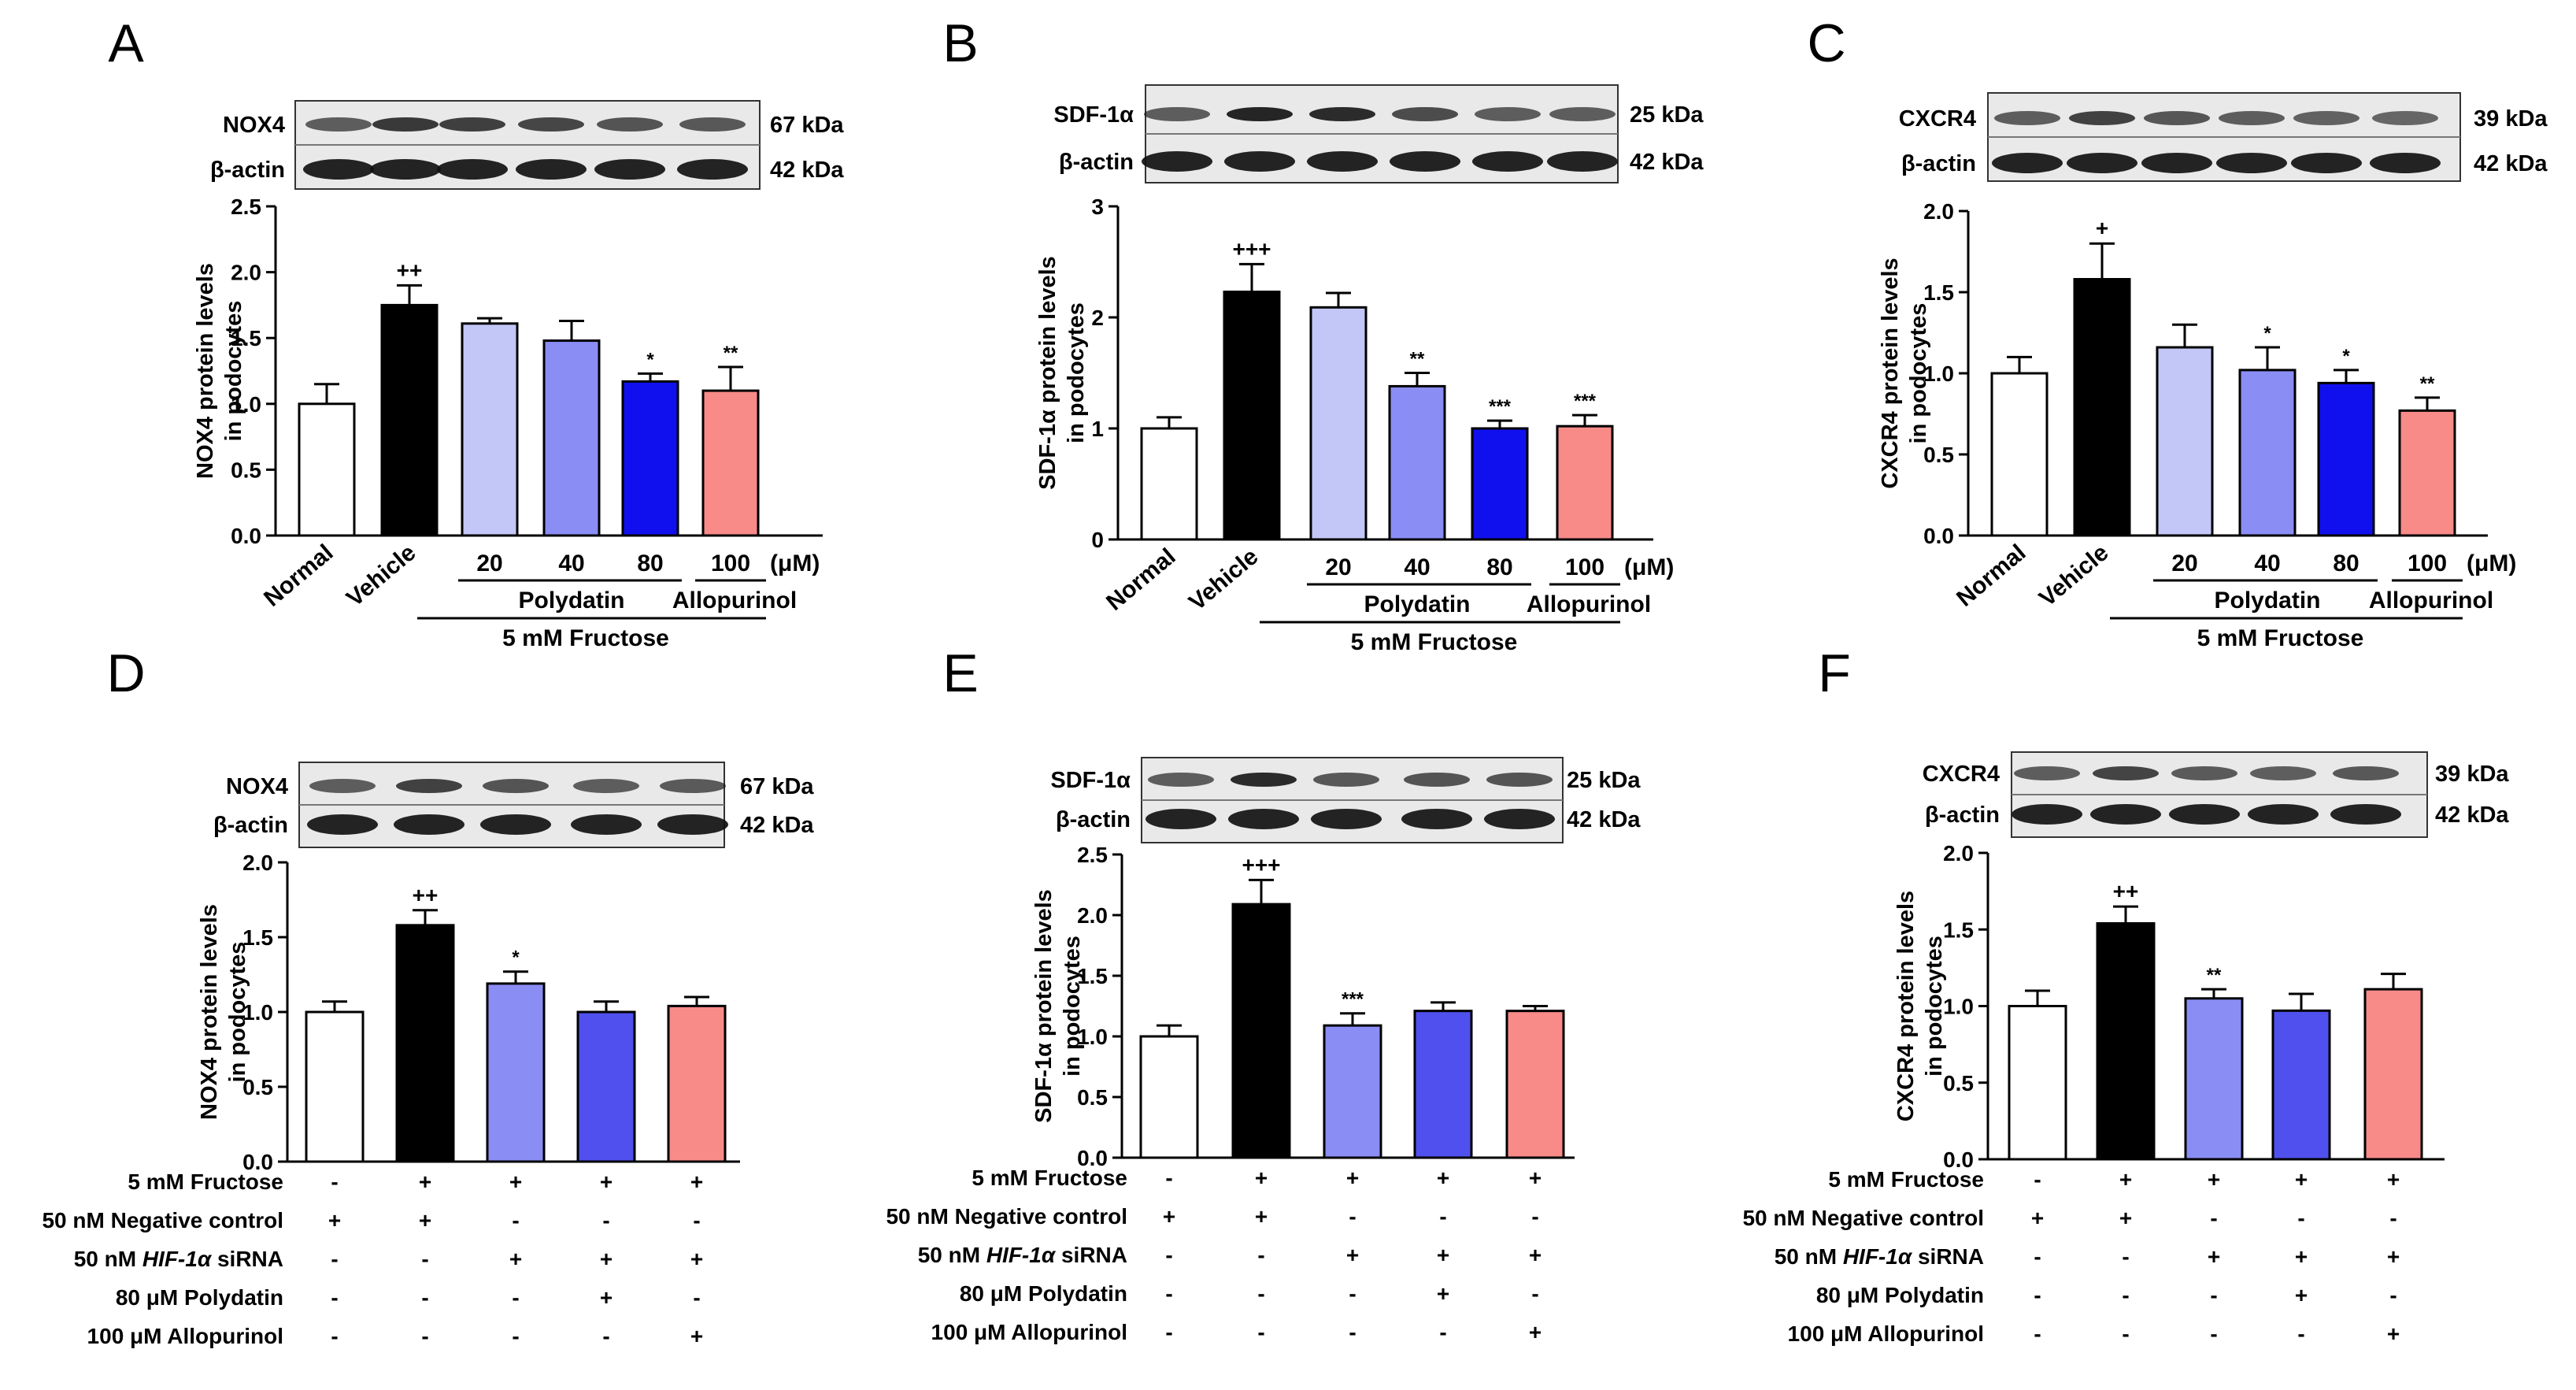 The width and height of the screenshot is (2576, 1390). What do you see at coordinates (1900, 1295) in the screenshot?
I see `condition-label: 80 μM Polydatin` at bounding box center [1900, 1295].